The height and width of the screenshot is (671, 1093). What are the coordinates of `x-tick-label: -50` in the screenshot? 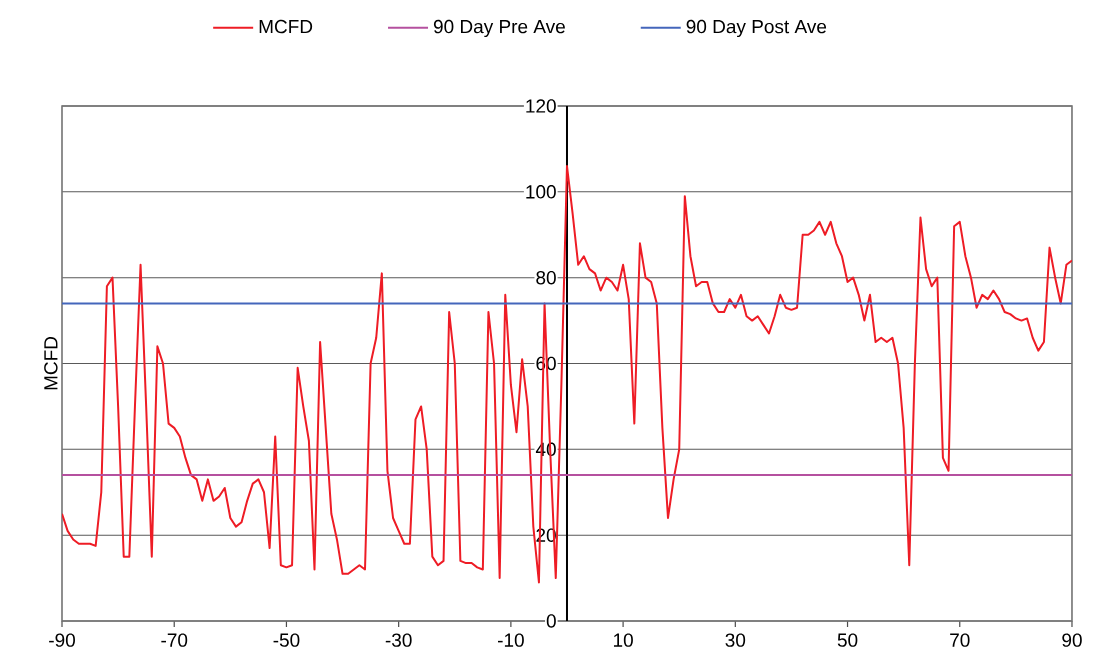 It's located at (286, 640).